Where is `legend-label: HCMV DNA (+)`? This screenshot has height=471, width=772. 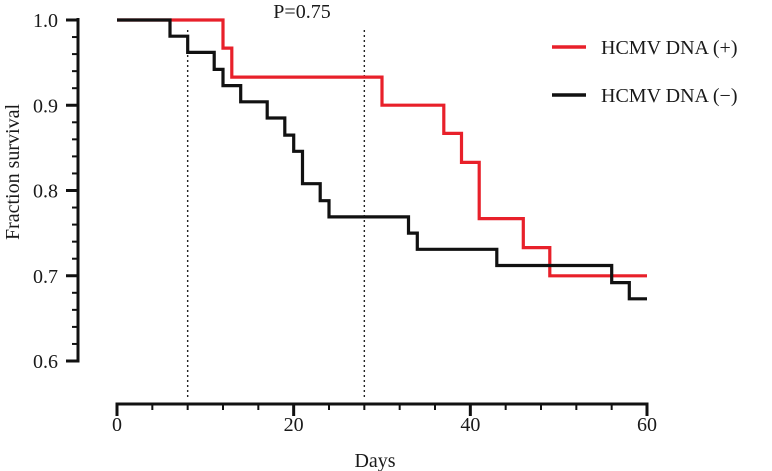 legend-label: HCMV DNA (+) is located at coordinates (669, 48).